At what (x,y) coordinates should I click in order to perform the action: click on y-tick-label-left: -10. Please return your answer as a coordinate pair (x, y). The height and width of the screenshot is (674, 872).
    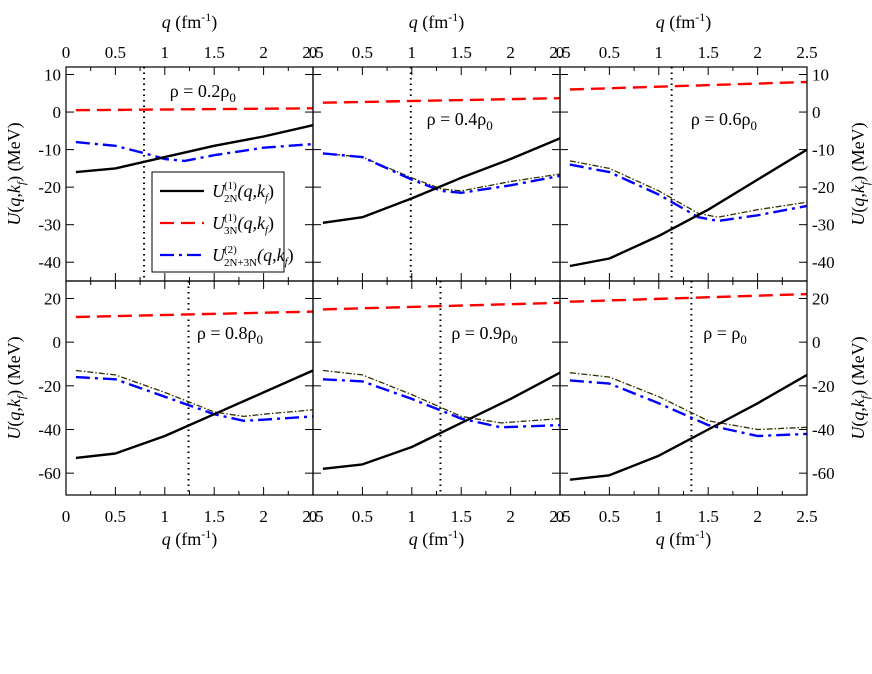
    Looking at the image, I should click on (49, 150).